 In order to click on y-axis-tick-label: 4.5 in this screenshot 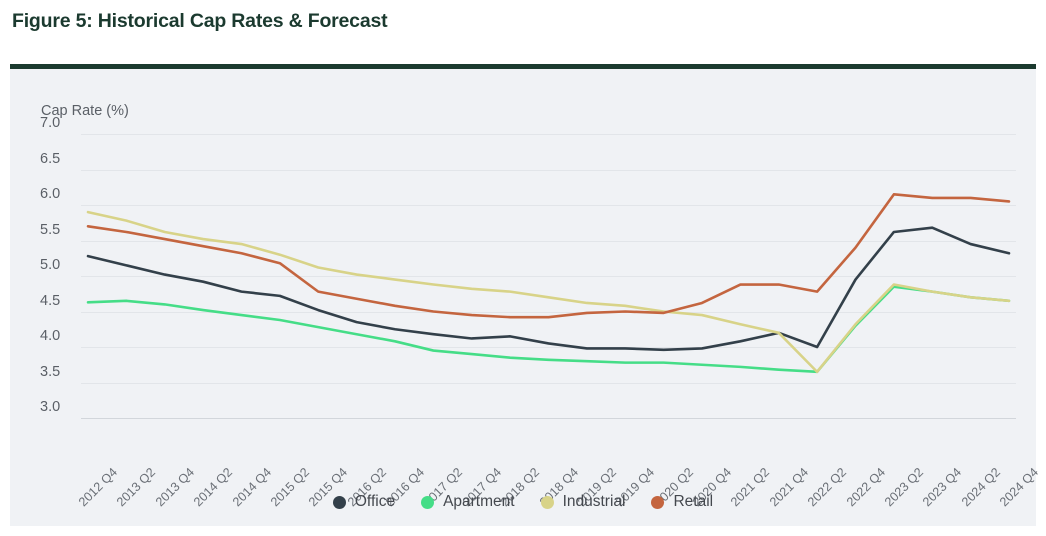, I will do `click(50, 300)`.